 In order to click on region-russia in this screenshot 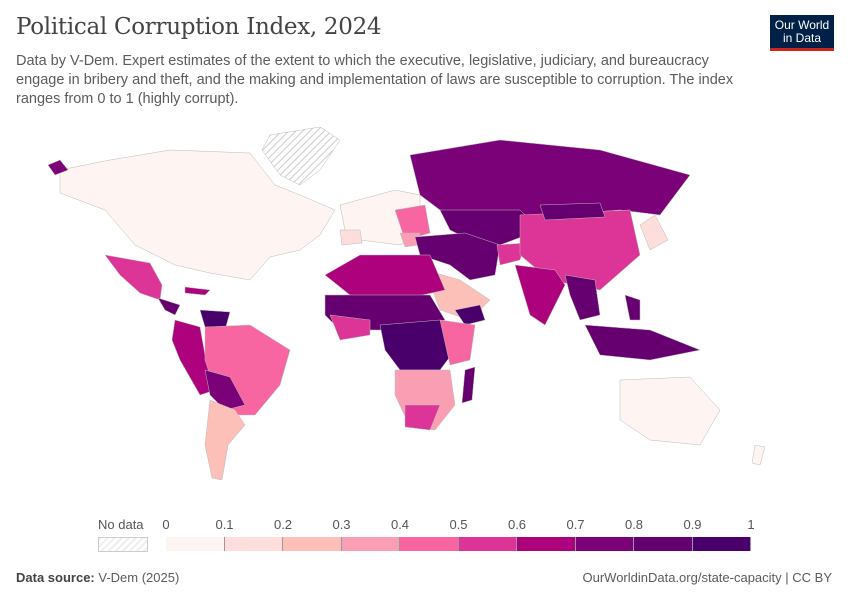, I will do `click(550, 177)`.